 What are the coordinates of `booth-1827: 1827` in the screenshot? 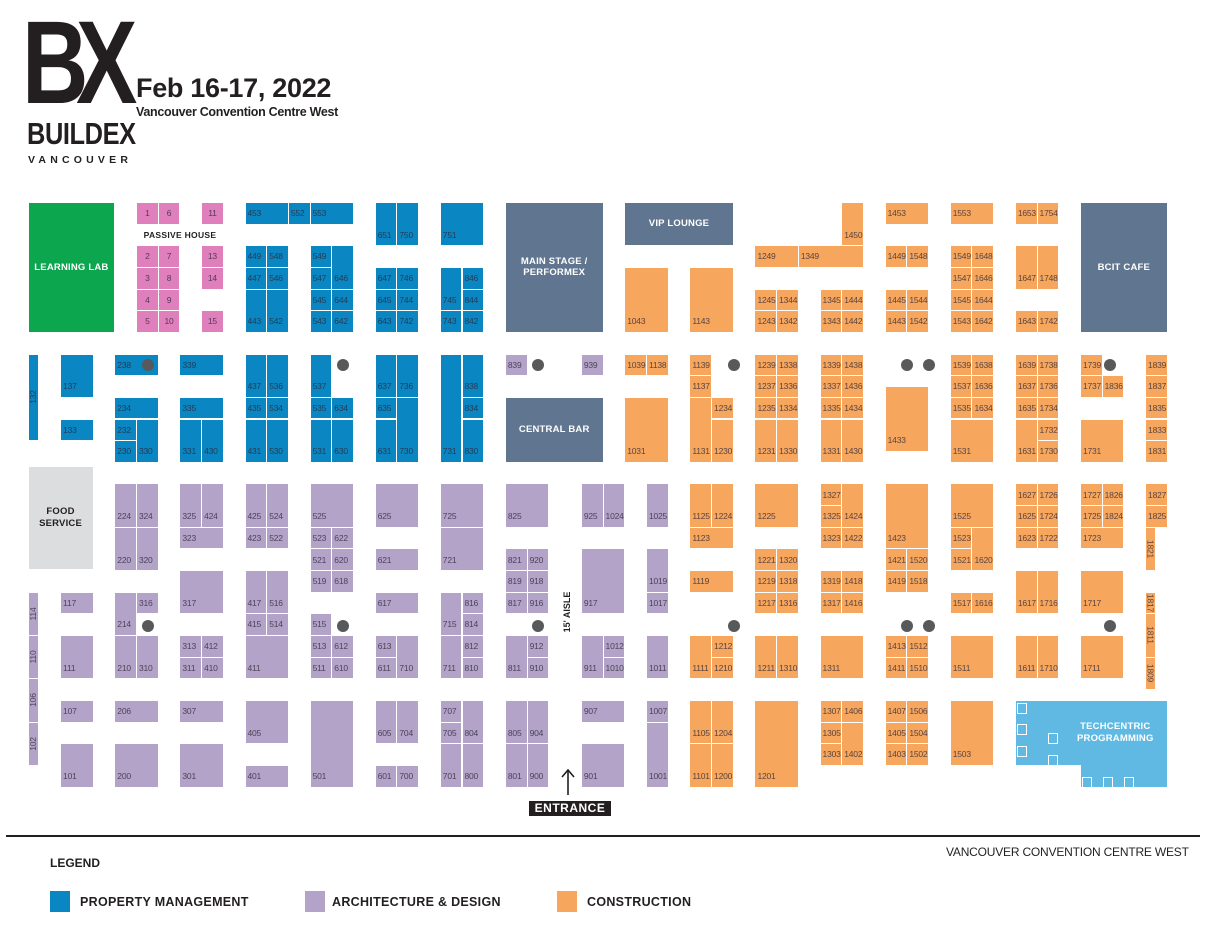 It's located at (1156, 495).